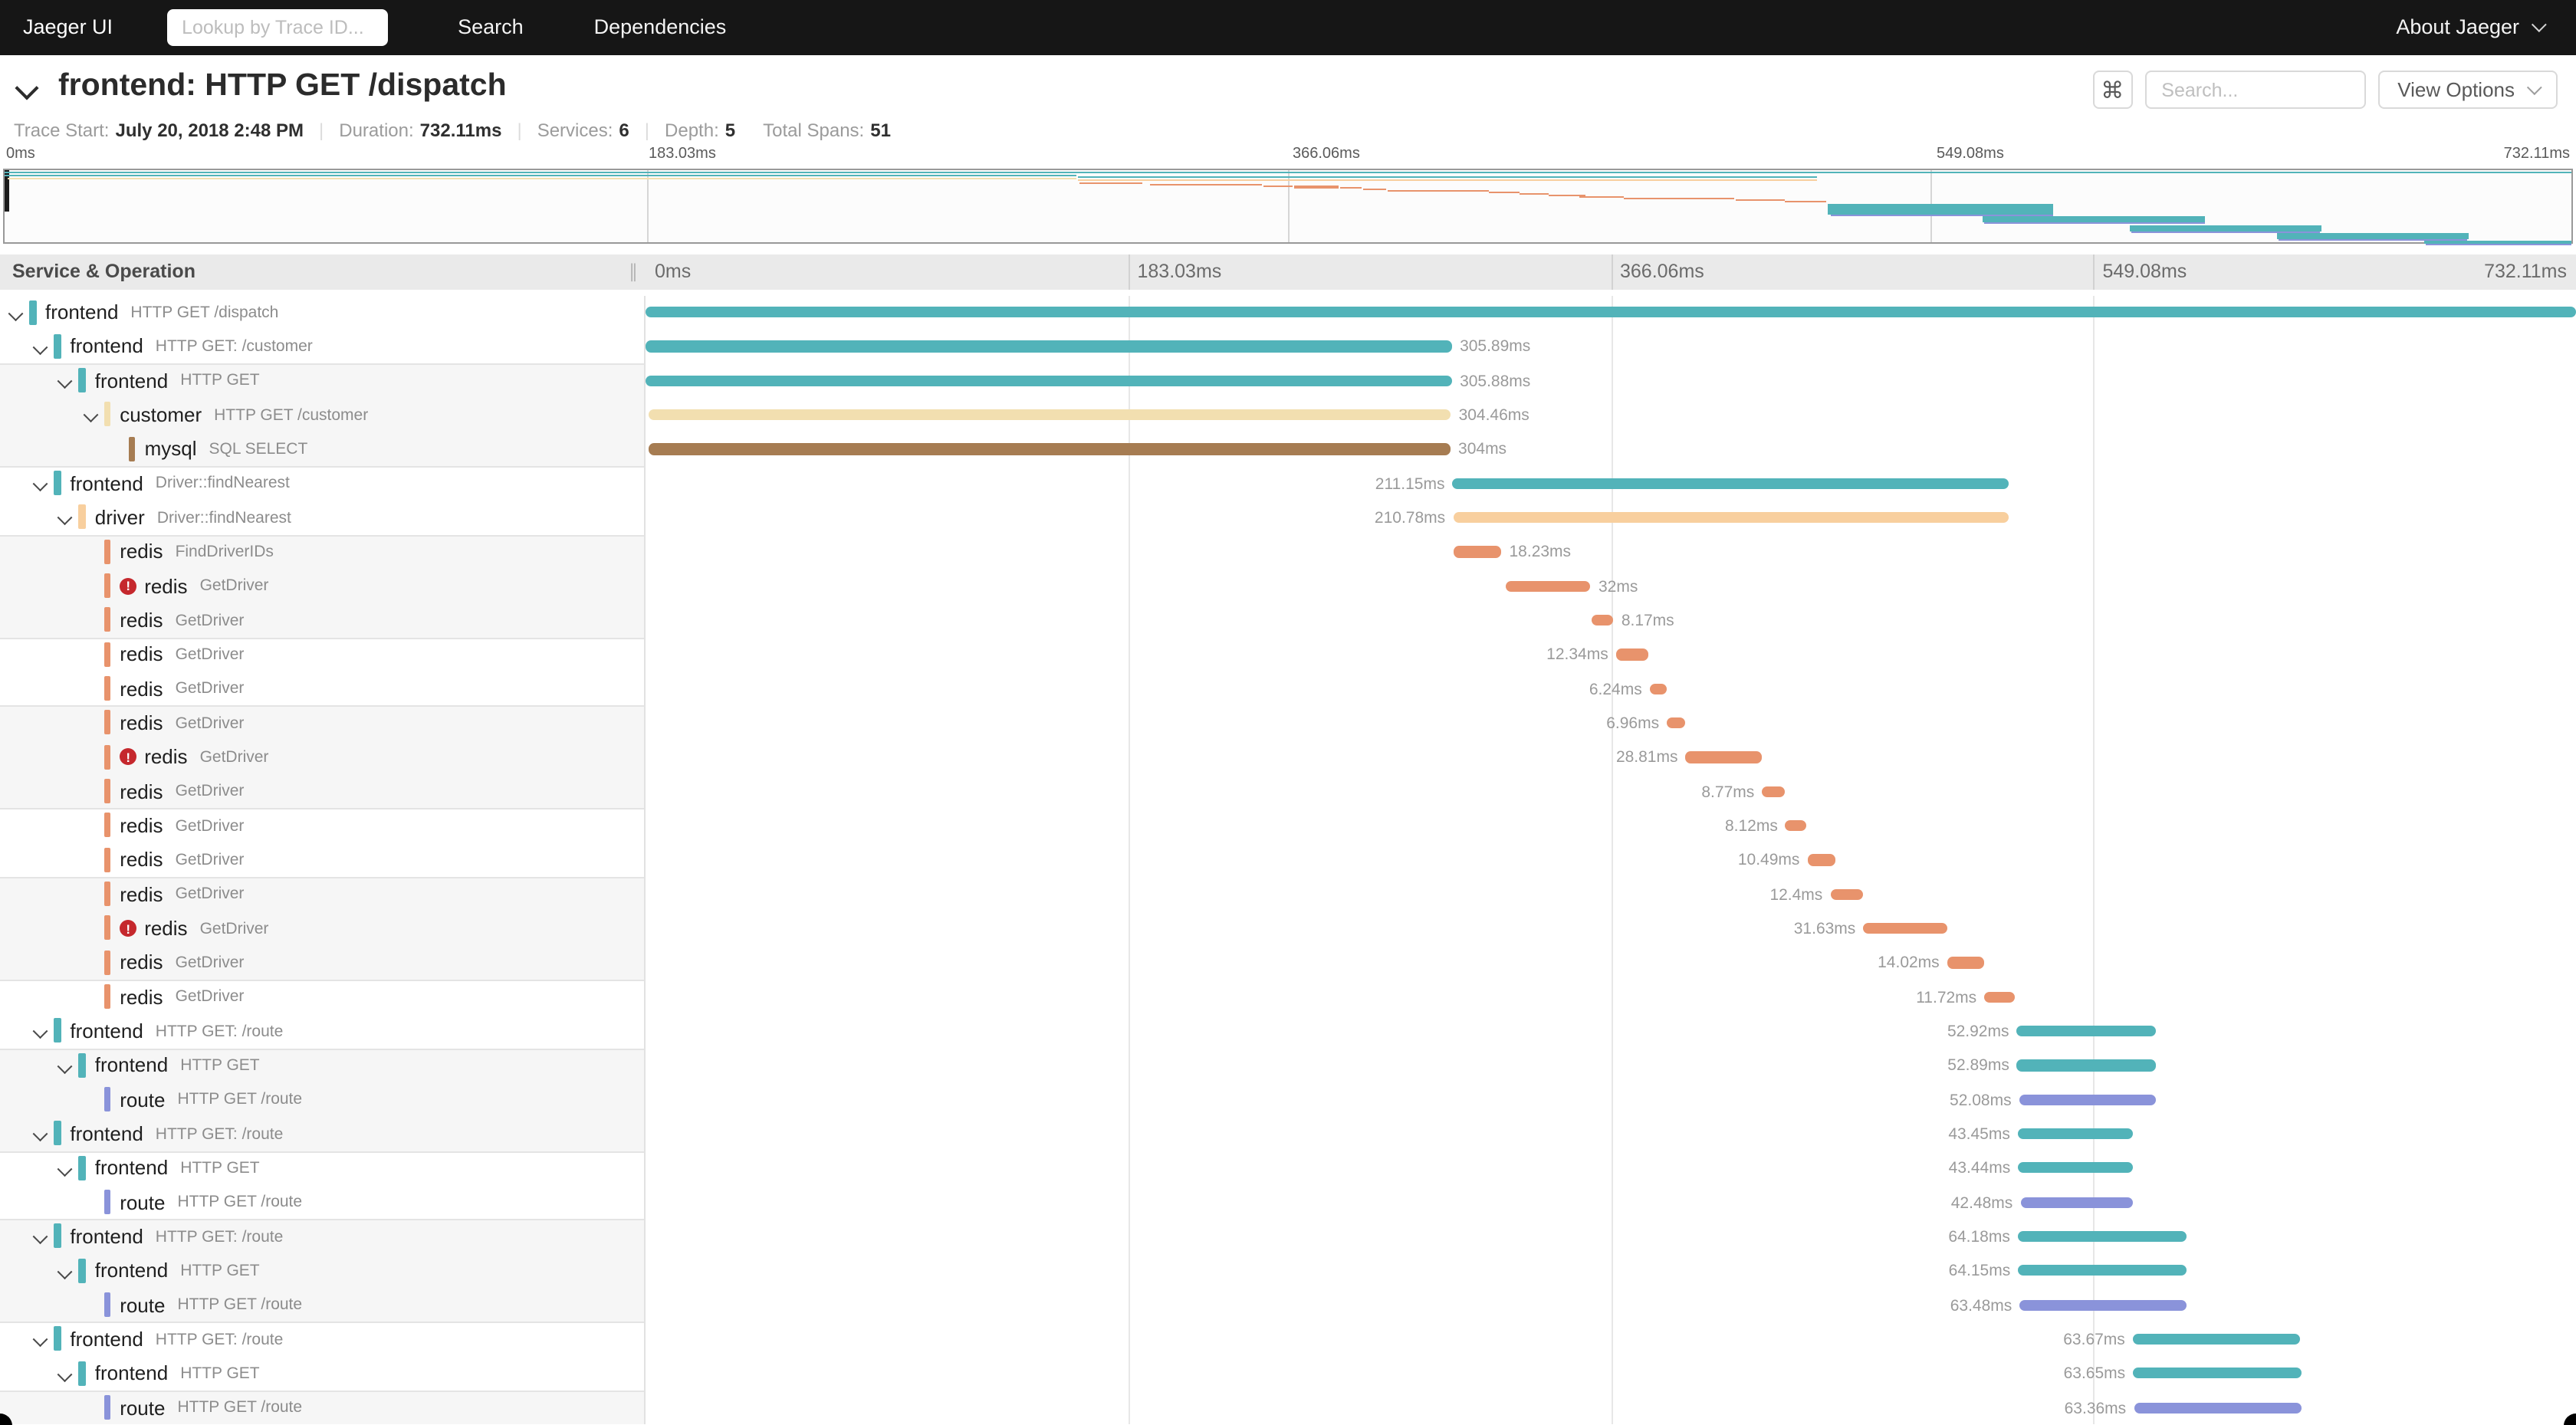 Image resolution: width=2576 pixels, height=1425 pixels. What do you see at coordinates (2471, 27) in the screenshot?
I see `about-jaeger-menu: About Jaeger` at bounding box center [2471, 27].